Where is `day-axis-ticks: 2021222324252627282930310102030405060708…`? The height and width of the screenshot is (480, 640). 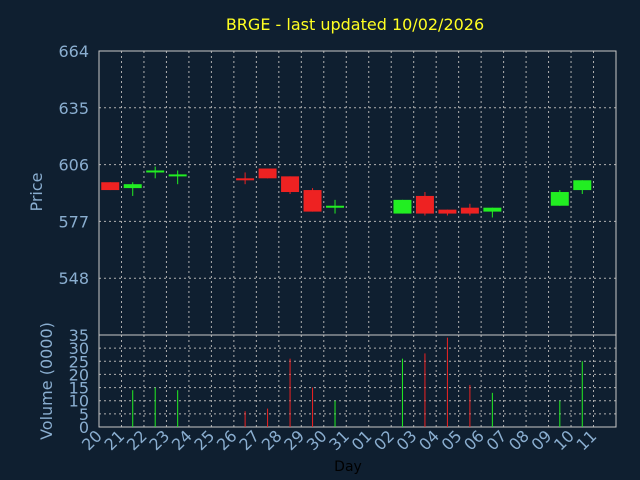 day-axis-ticks: 2021222324252627282930310102030405060708… is located at coordinates (339, 440).